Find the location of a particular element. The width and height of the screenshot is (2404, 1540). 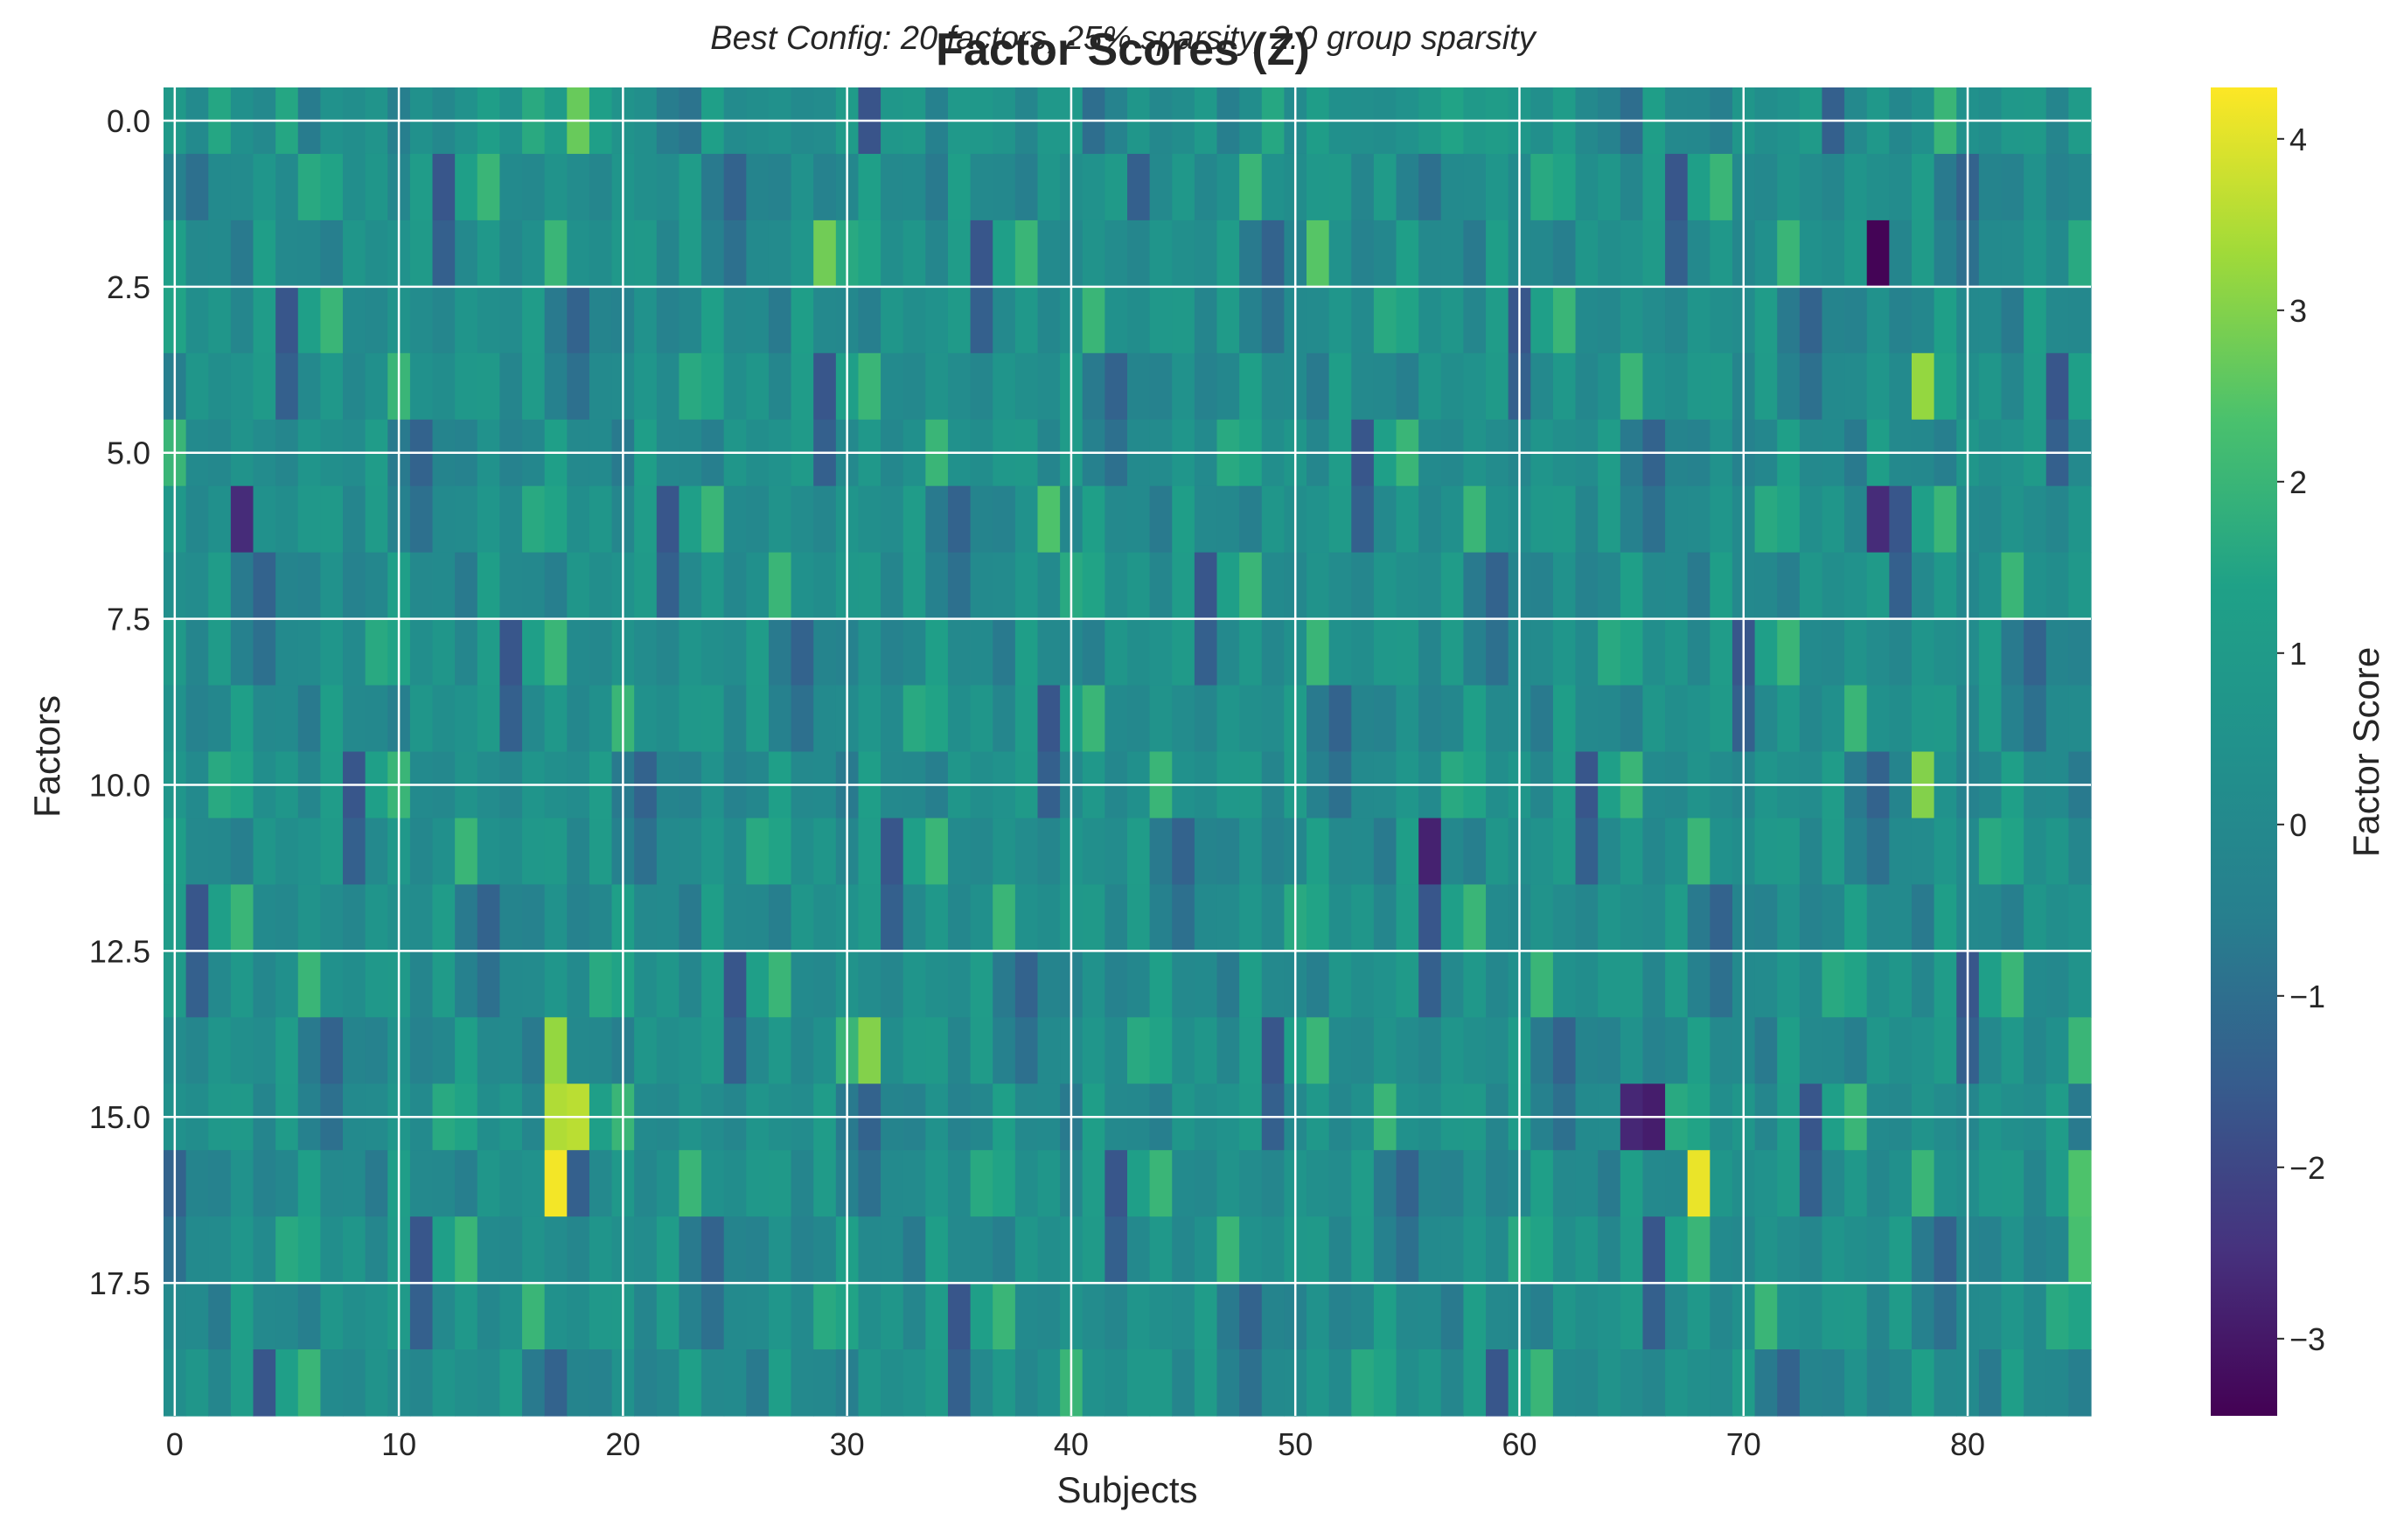

colorbar-gradient is located at coordinates (2244, 751).